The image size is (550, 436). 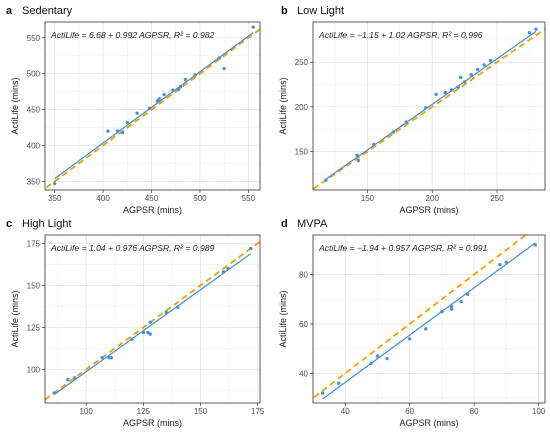 I want to click on y-tick-label: 450, so click(x=34, y=110).